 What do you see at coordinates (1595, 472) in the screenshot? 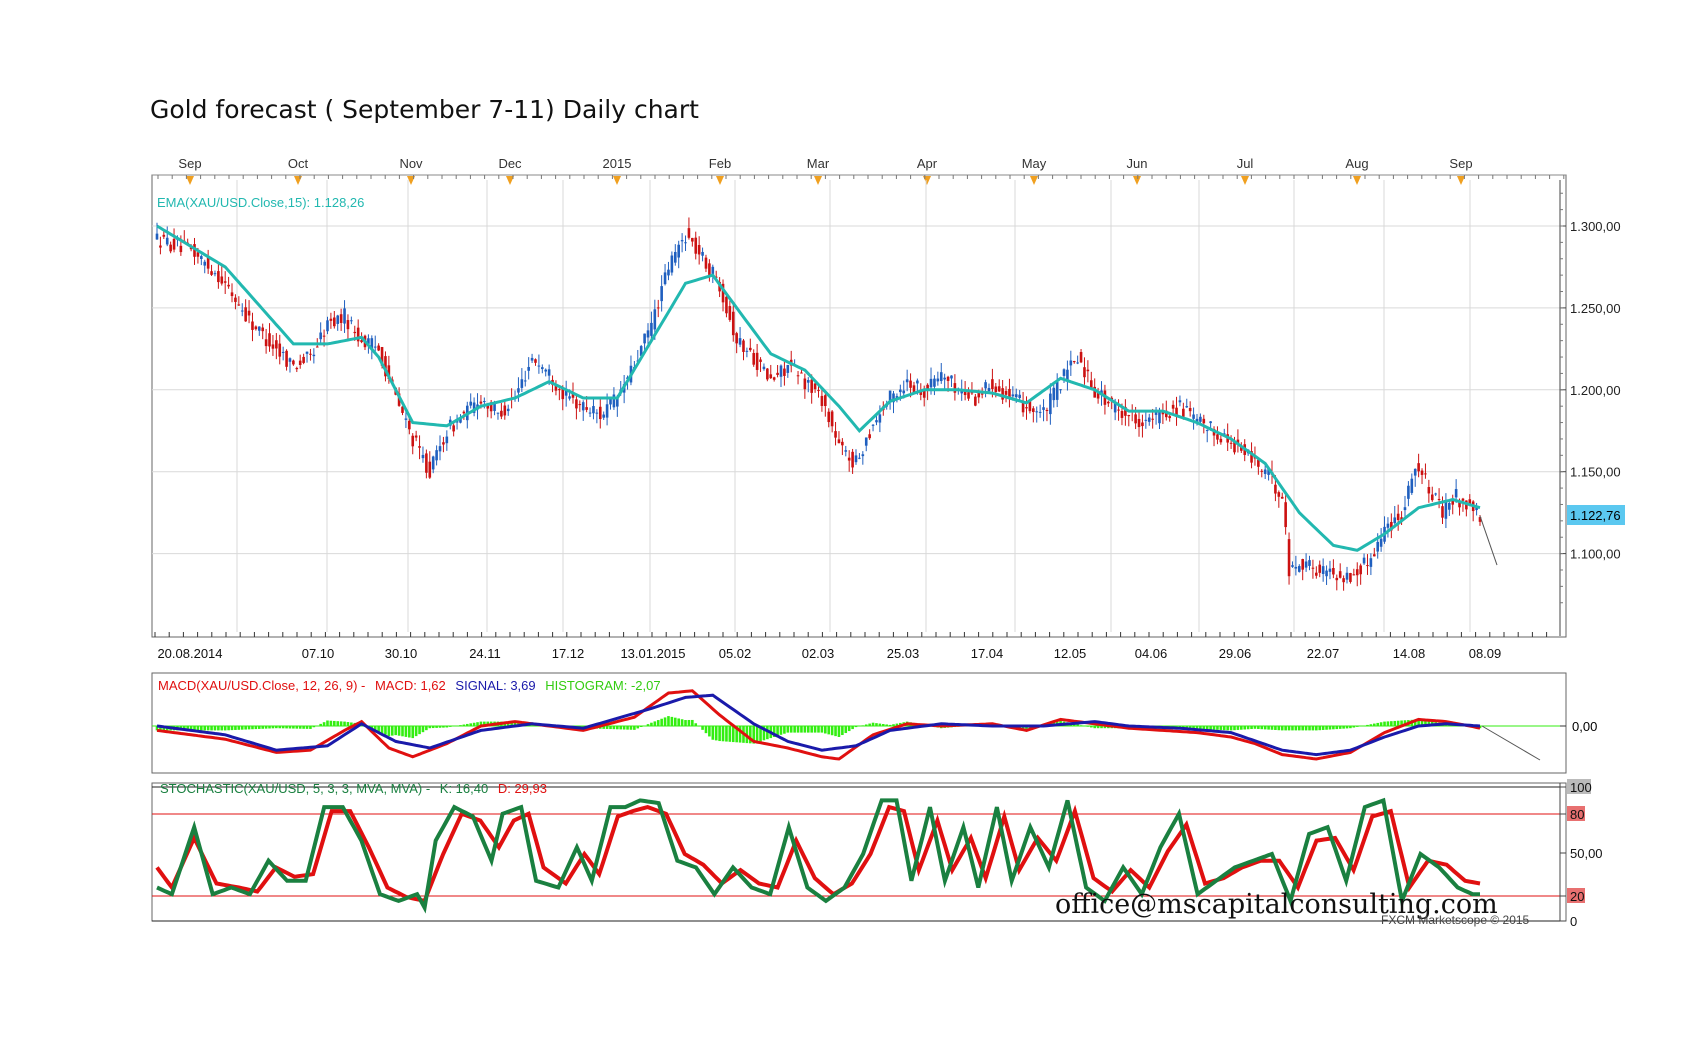
I see `price-tick-label: 1.150,00` at bounding box center [1595, 472].